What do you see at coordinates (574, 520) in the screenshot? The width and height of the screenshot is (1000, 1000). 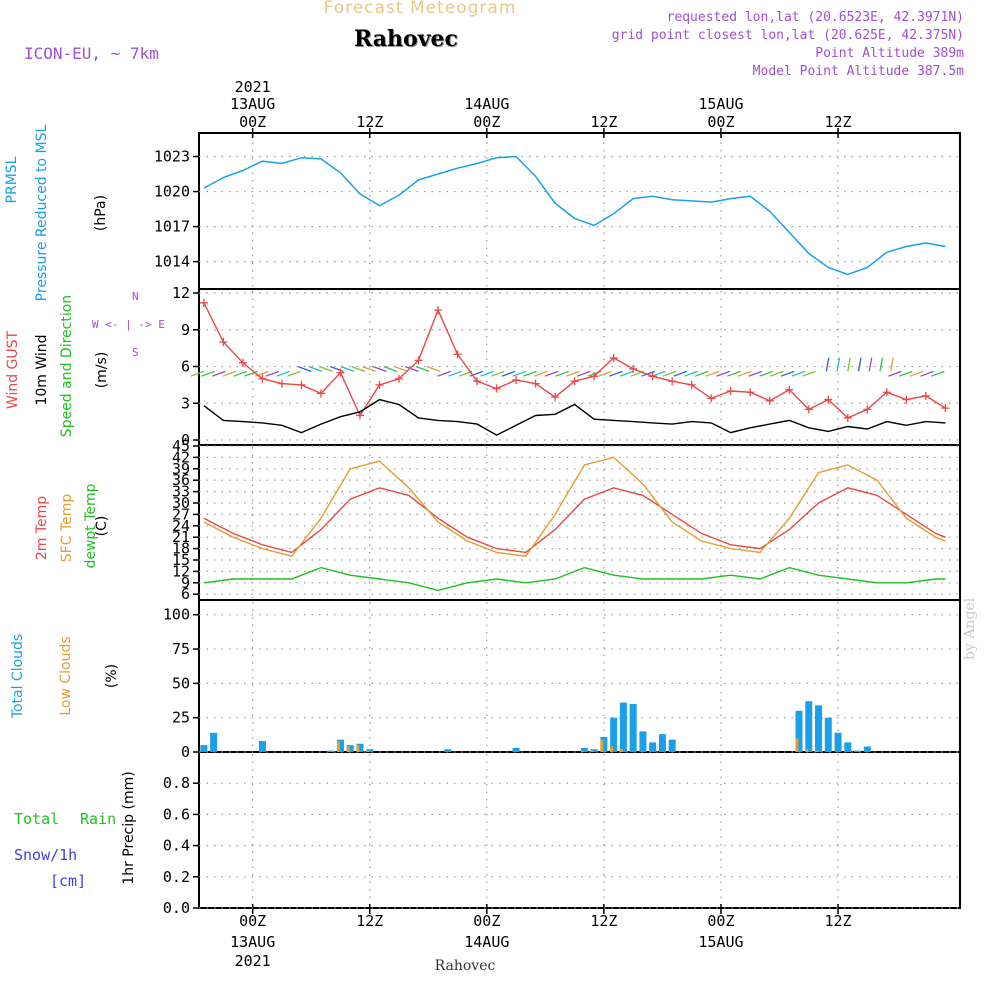 I see `temp-2m-line` at bounding box center [574, 520].